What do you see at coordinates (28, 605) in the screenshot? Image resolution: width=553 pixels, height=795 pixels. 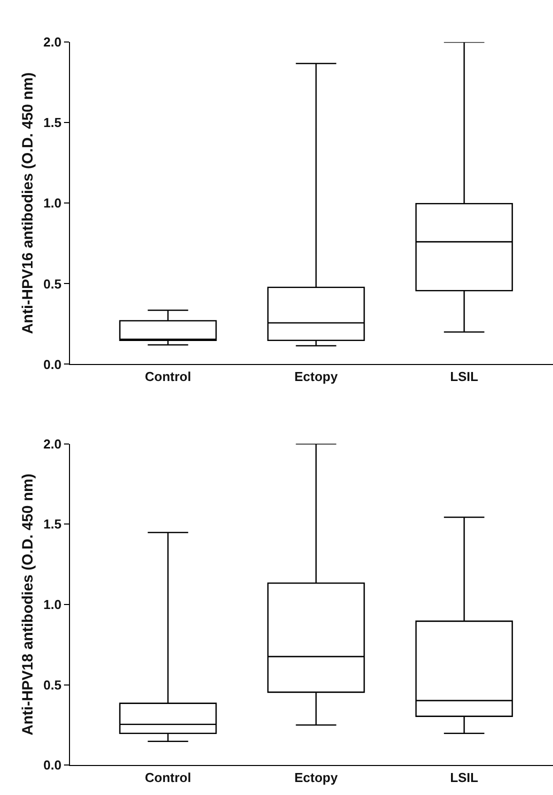 I see `y-axis-title: Anti-HPV18 antibodies (O.D. 450 nm)` at bounding box center [28, 605].